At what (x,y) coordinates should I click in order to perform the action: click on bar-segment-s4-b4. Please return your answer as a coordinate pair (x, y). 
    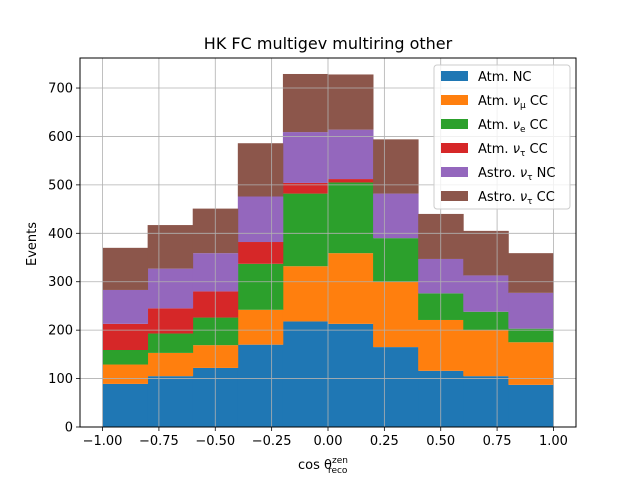
    Looking at the image, I should click on (305, 157).